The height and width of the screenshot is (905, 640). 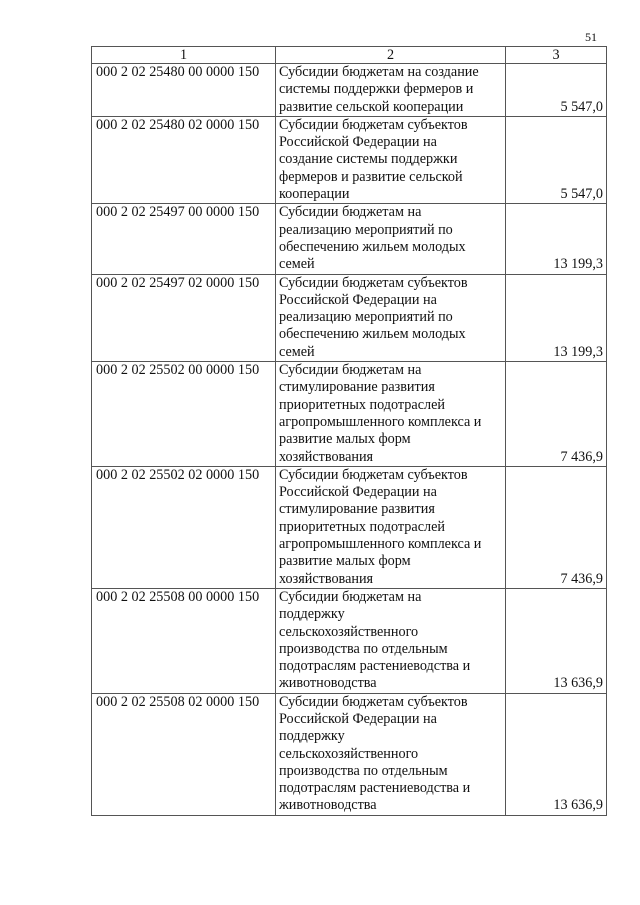 I want to click on column-header: 2, so click(x=390, y=55).